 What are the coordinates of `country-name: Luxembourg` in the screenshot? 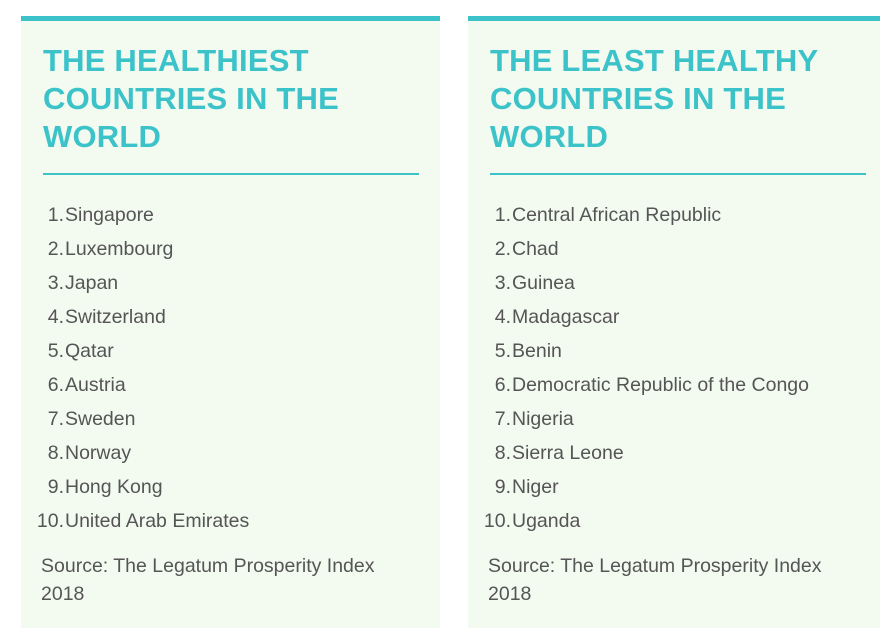 It's located at (119, 249).